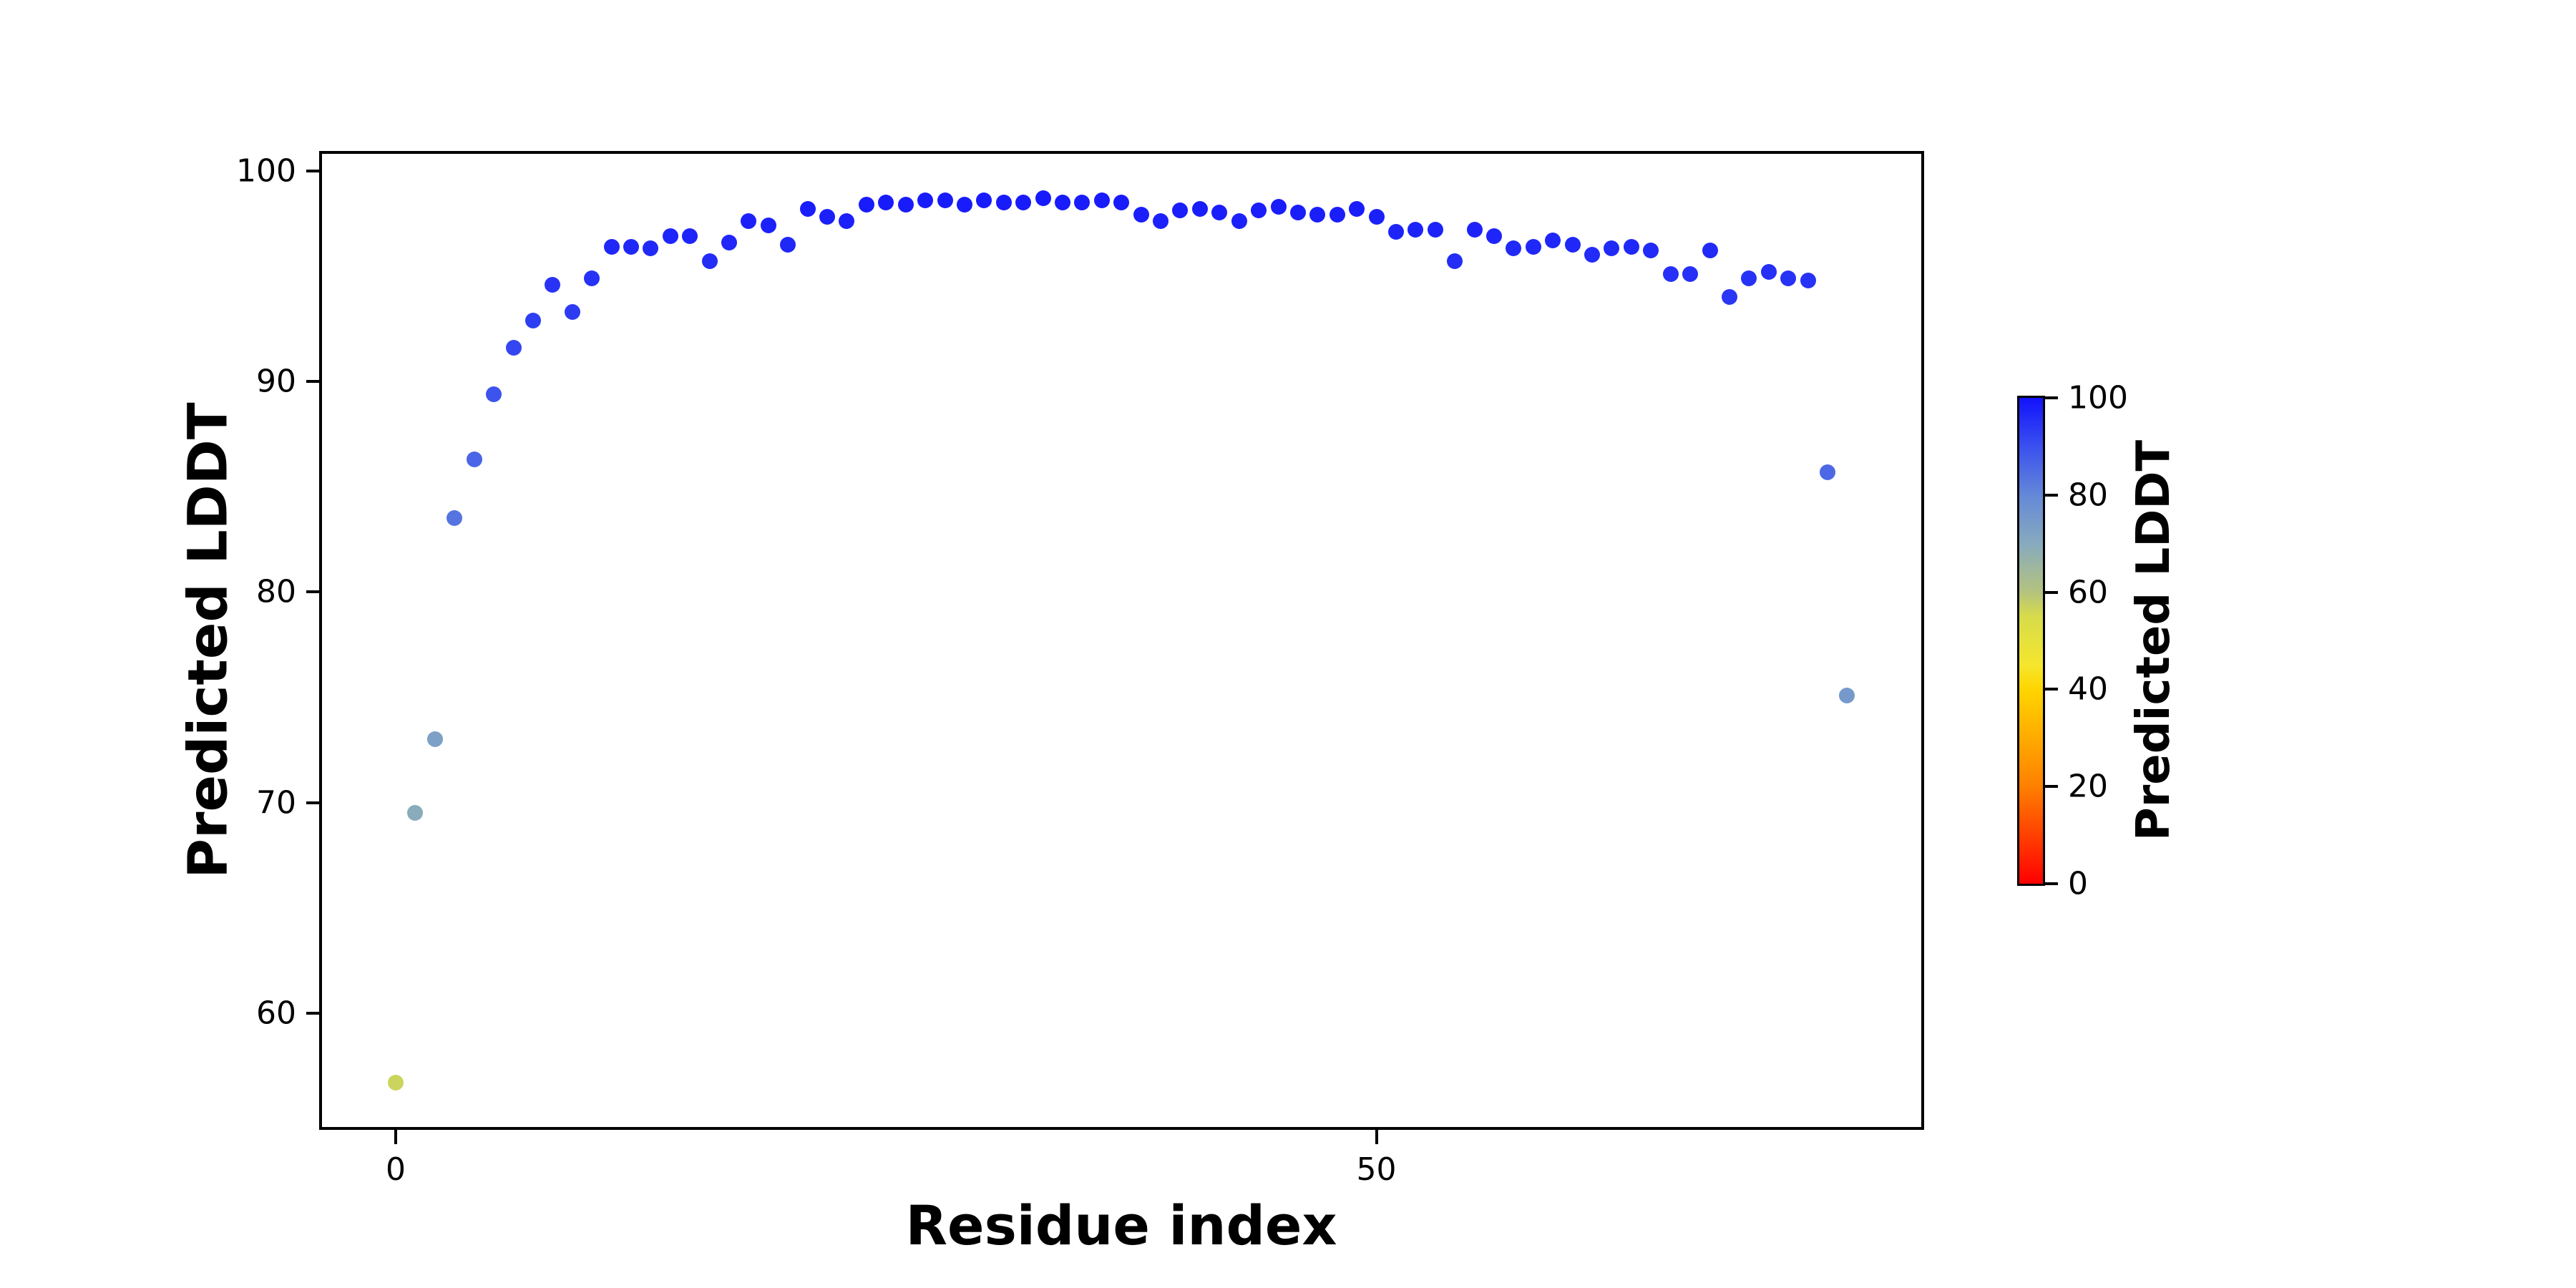 This screenshot has height=1288, width=2576. Describe the element at coordinates (2088, 592) in the screenshot. I see `cbtick-label: 60` at that location.